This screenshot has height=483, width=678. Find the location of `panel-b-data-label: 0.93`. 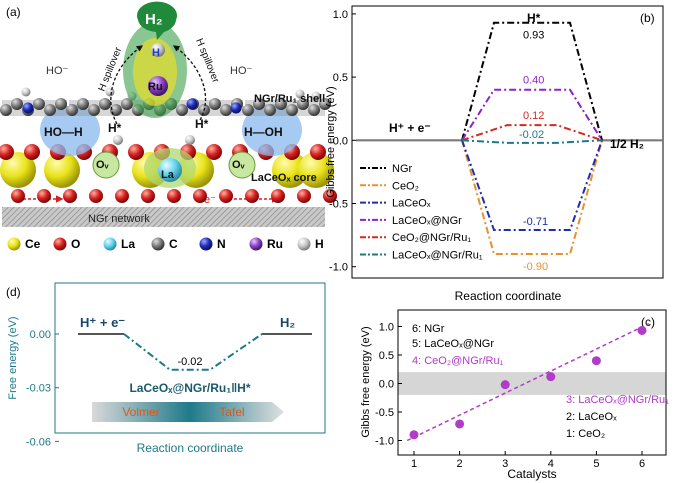

panel-b-data-label: 0.93 is located at coordinates (533, 36).